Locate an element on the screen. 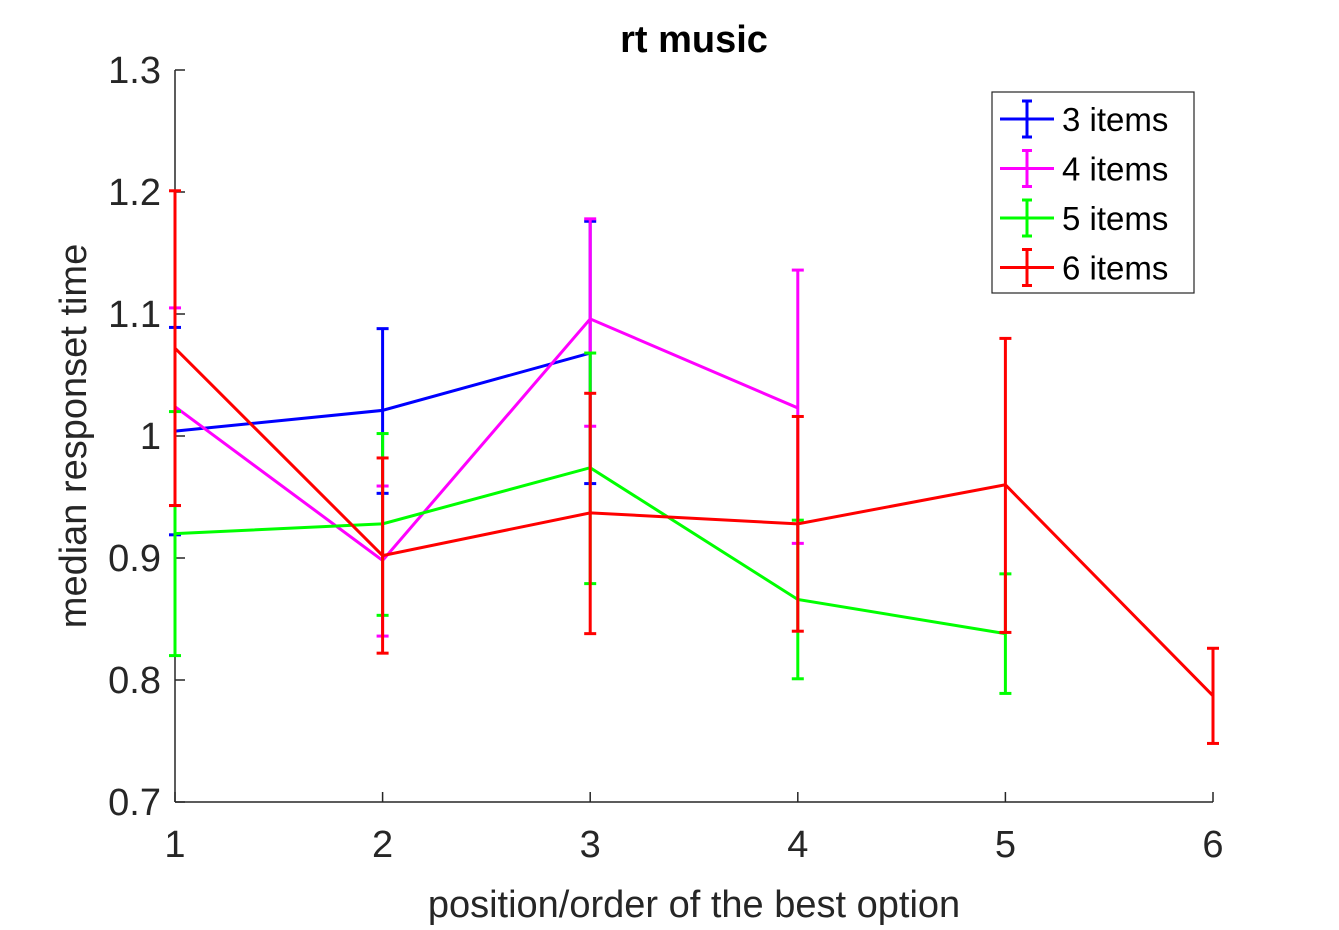  x-axis-label: position/order of the best option is located at coordinates (694, 905).